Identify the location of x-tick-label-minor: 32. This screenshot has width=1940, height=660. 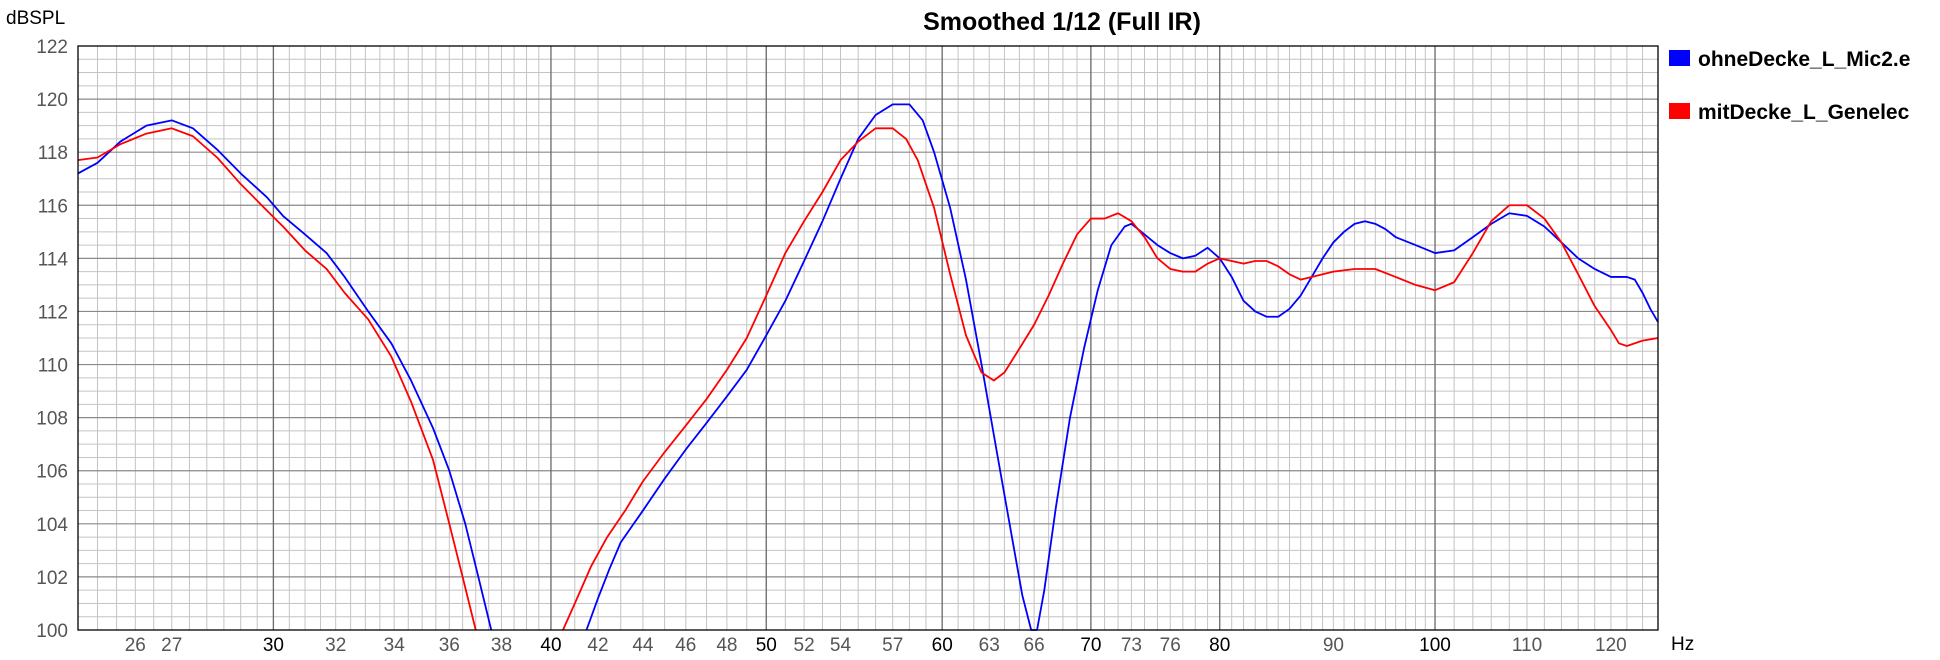
(335, 645).